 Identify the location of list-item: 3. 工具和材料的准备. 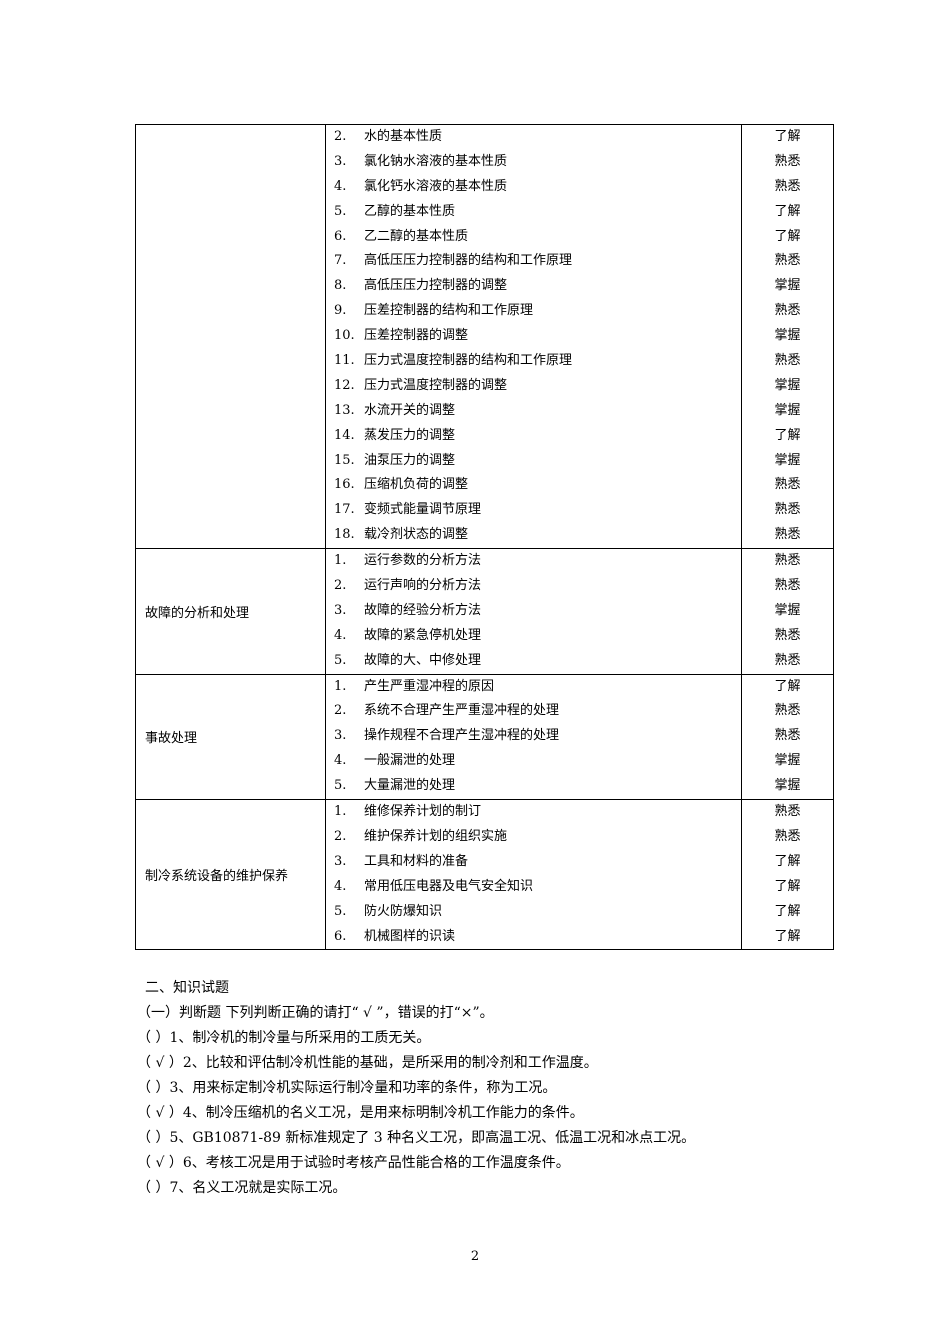
(533, 862).